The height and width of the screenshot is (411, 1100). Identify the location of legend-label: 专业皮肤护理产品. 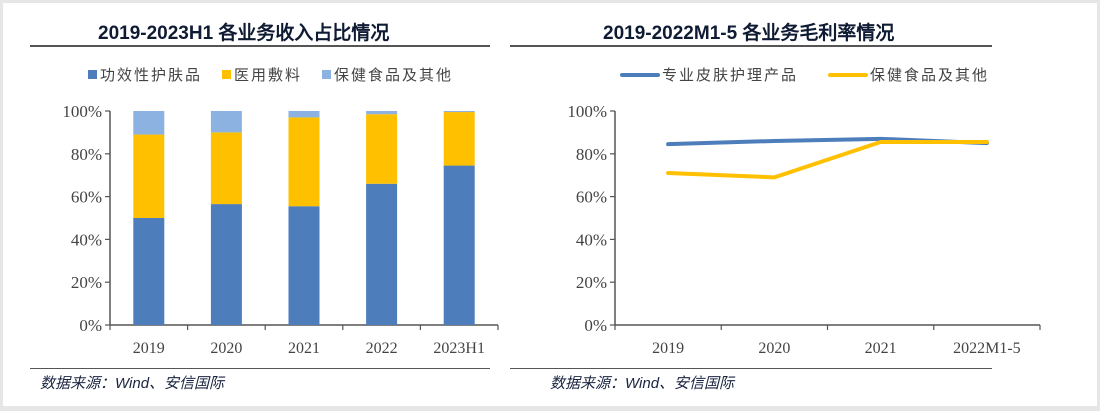
(730, 75).